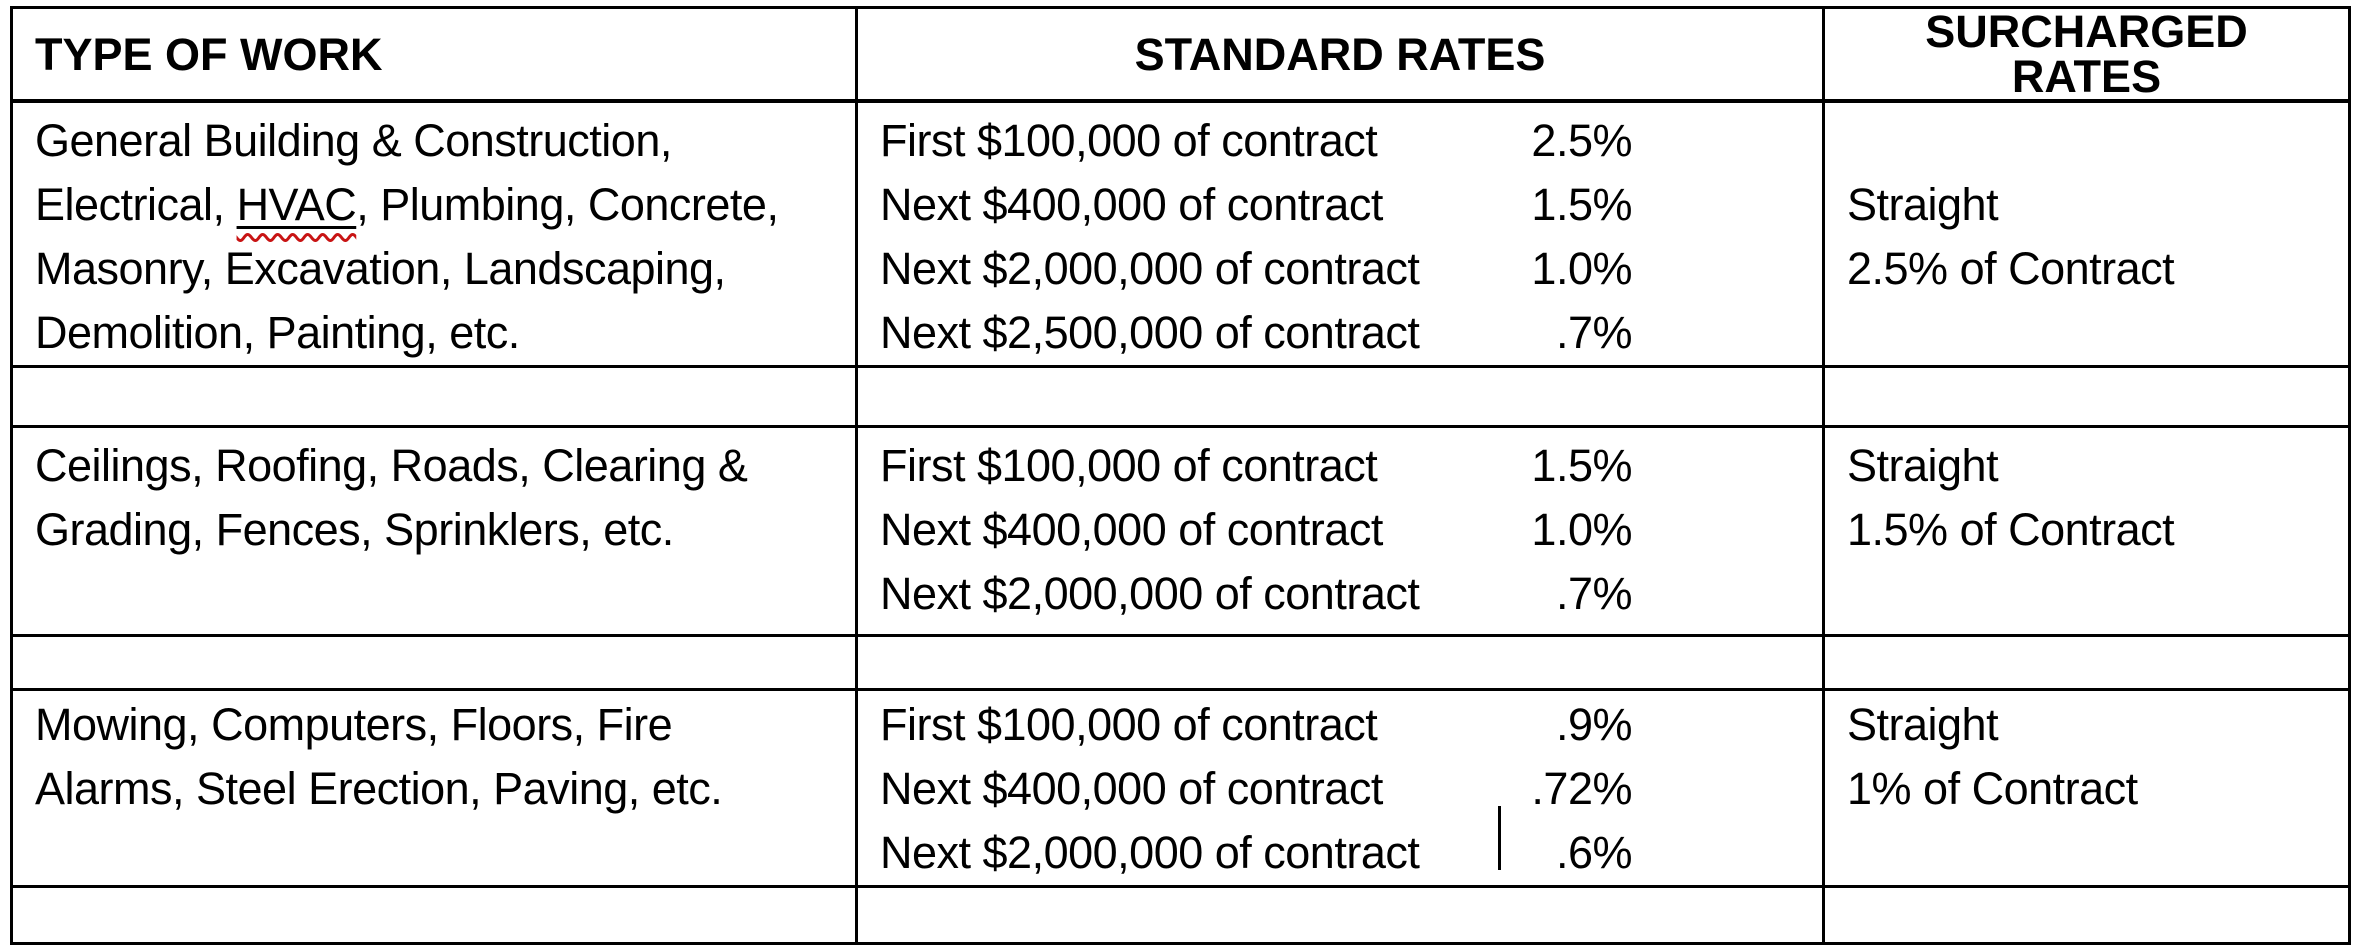  I want to click on rate-line: First $100,000 of contract 2.5%, so click(1341, 141).